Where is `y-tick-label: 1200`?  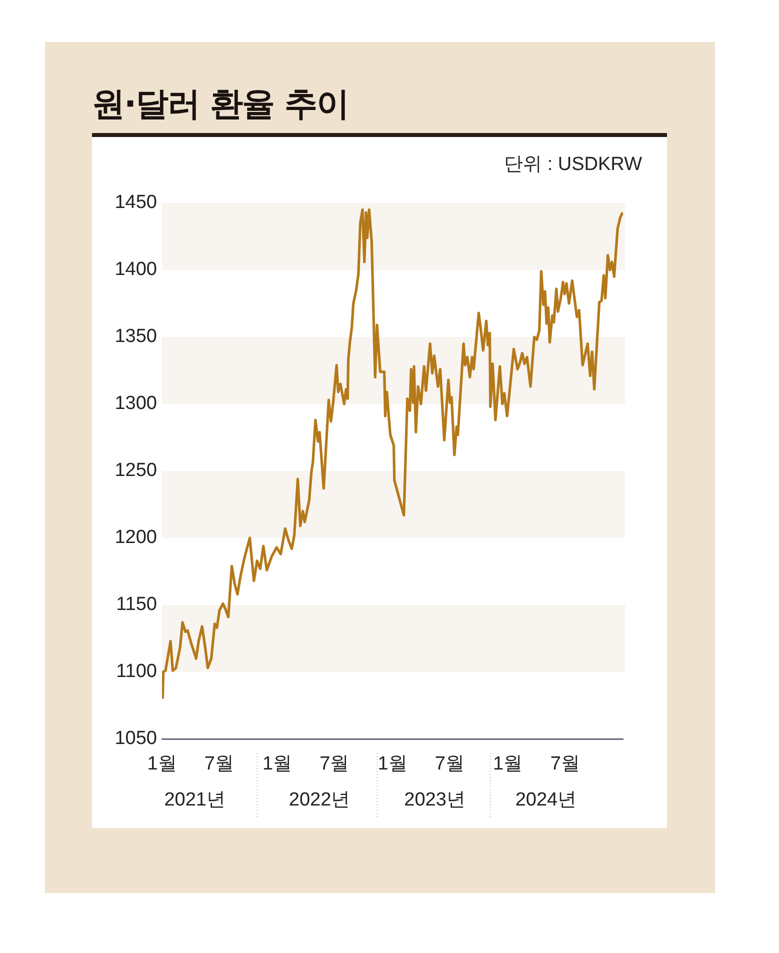
y-tick-label: 1200 is located at coordinates (135, 537).